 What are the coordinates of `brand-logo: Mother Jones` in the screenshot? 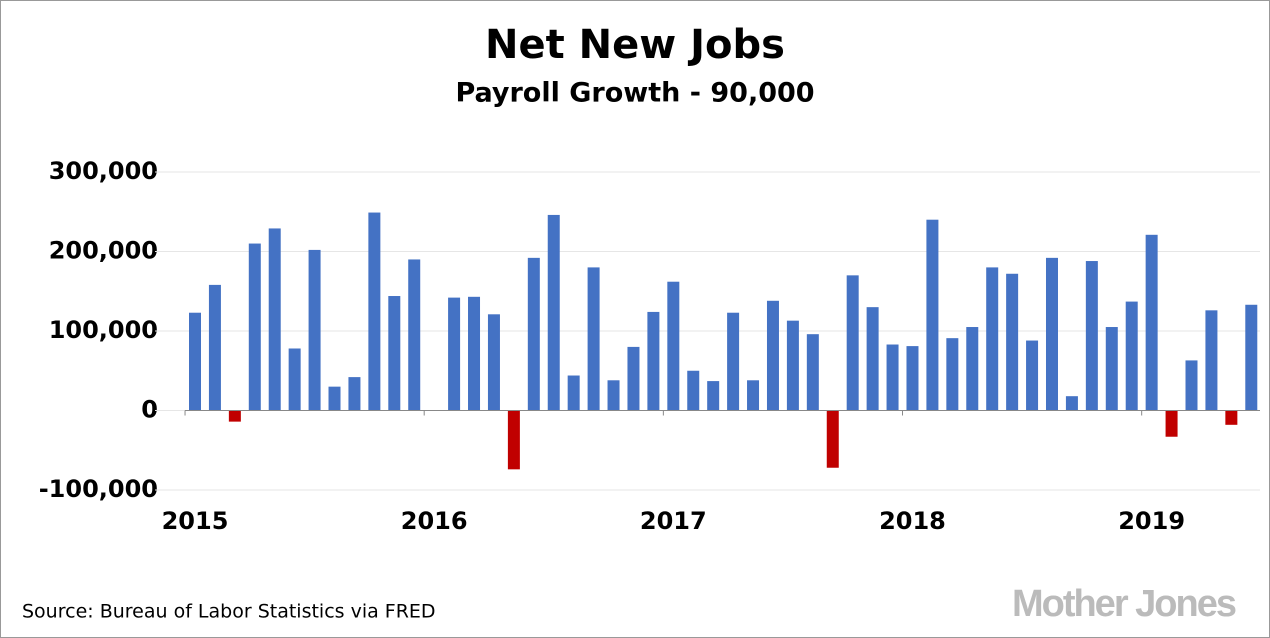 It's located at (1124, 604).